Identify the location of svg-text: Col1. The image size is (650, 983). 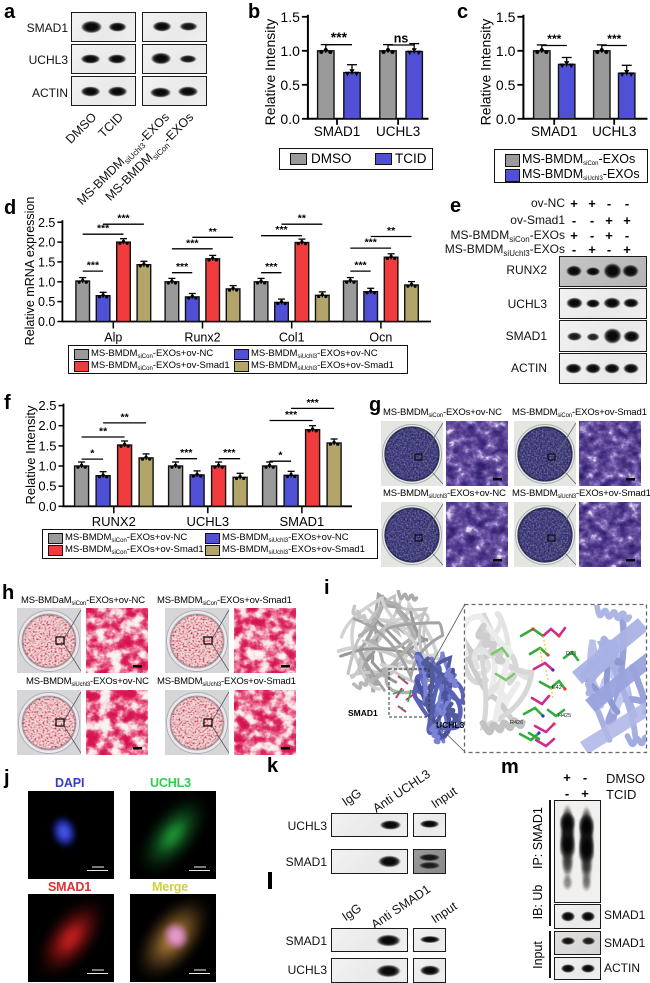
(292, 338).